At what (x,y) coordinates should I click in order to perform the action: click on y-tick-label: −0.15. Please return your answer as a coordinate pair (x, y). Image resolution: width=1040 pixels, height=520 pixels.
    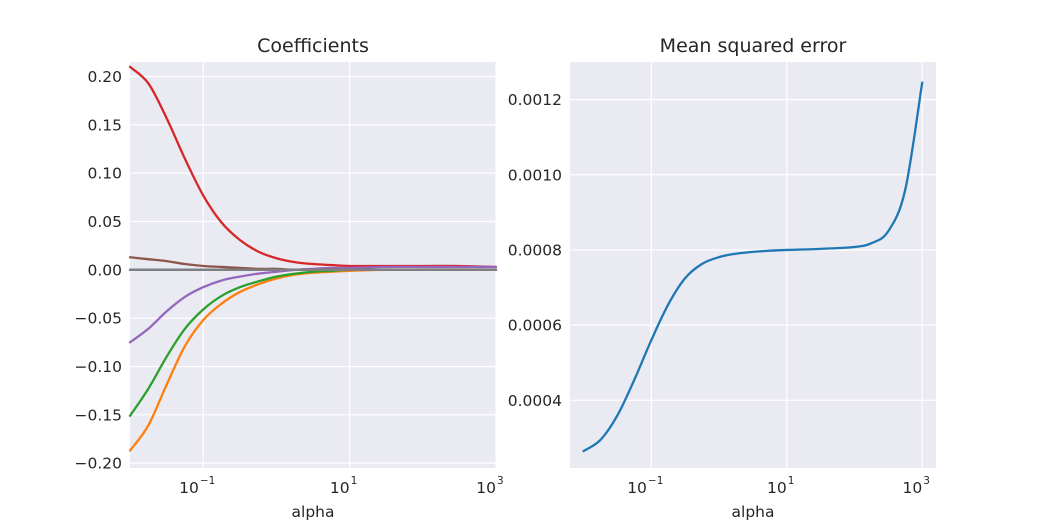
    Looking at the image, I should click on (99, 415).